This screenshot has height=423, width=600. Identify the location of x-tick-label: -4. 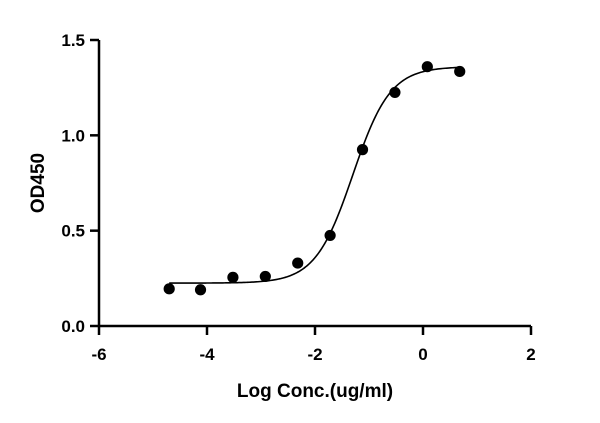
(207, 354).